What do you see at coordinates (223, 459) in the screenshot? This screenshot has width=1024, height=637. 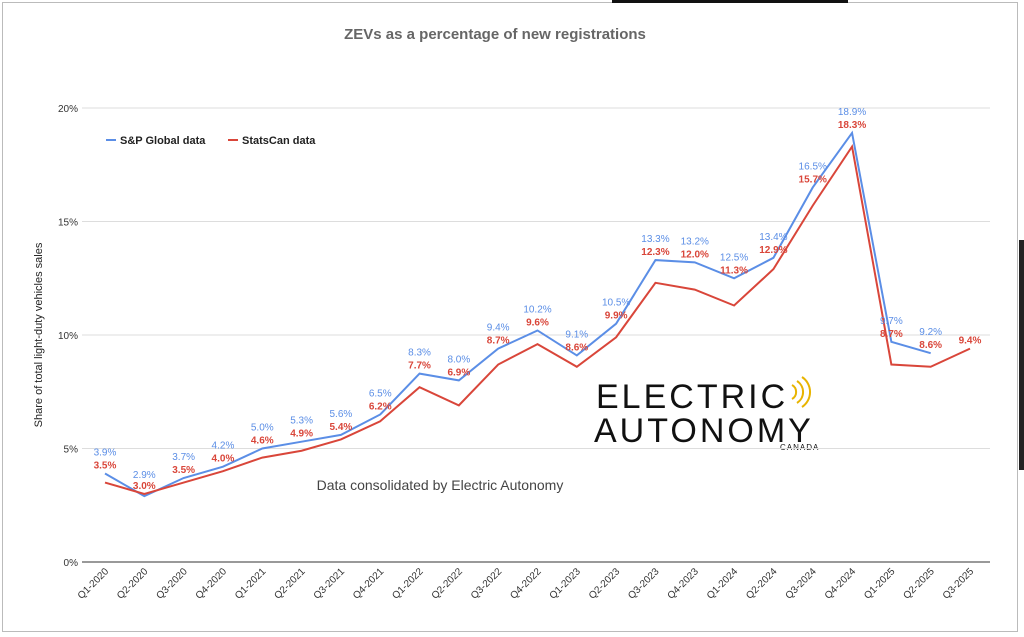 I see `data-label: 4.0%` at bounding box center [223, 459].